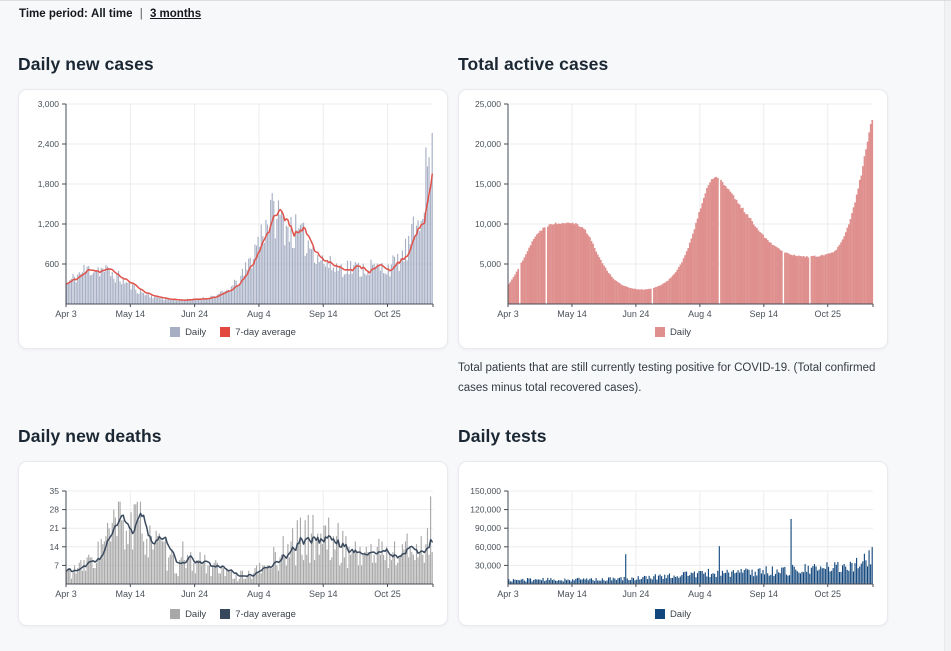 Image resolution: width=951 pixels, height=651 pixels. What do you see at coordinates (533, 64) in the screenshot?
I see `chart-title-total-active-cases: Total active cases` at bounding box center [533, 64].